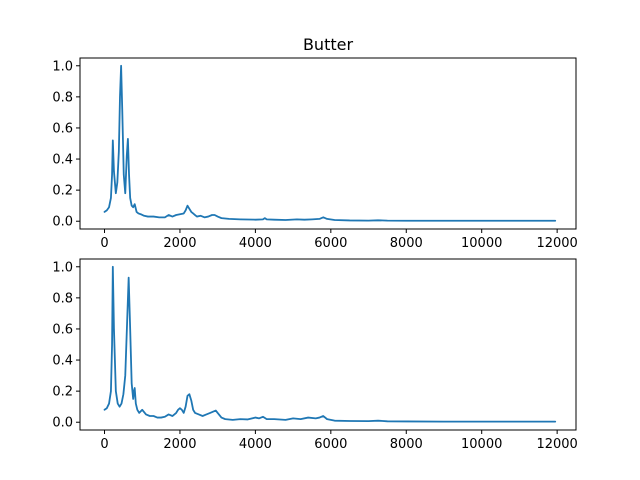 This screenshot has width=640, height=480. Describe the element at coordinates (481, 243) in the screenshot. I see `top-xtick-label: 10000` at that location.